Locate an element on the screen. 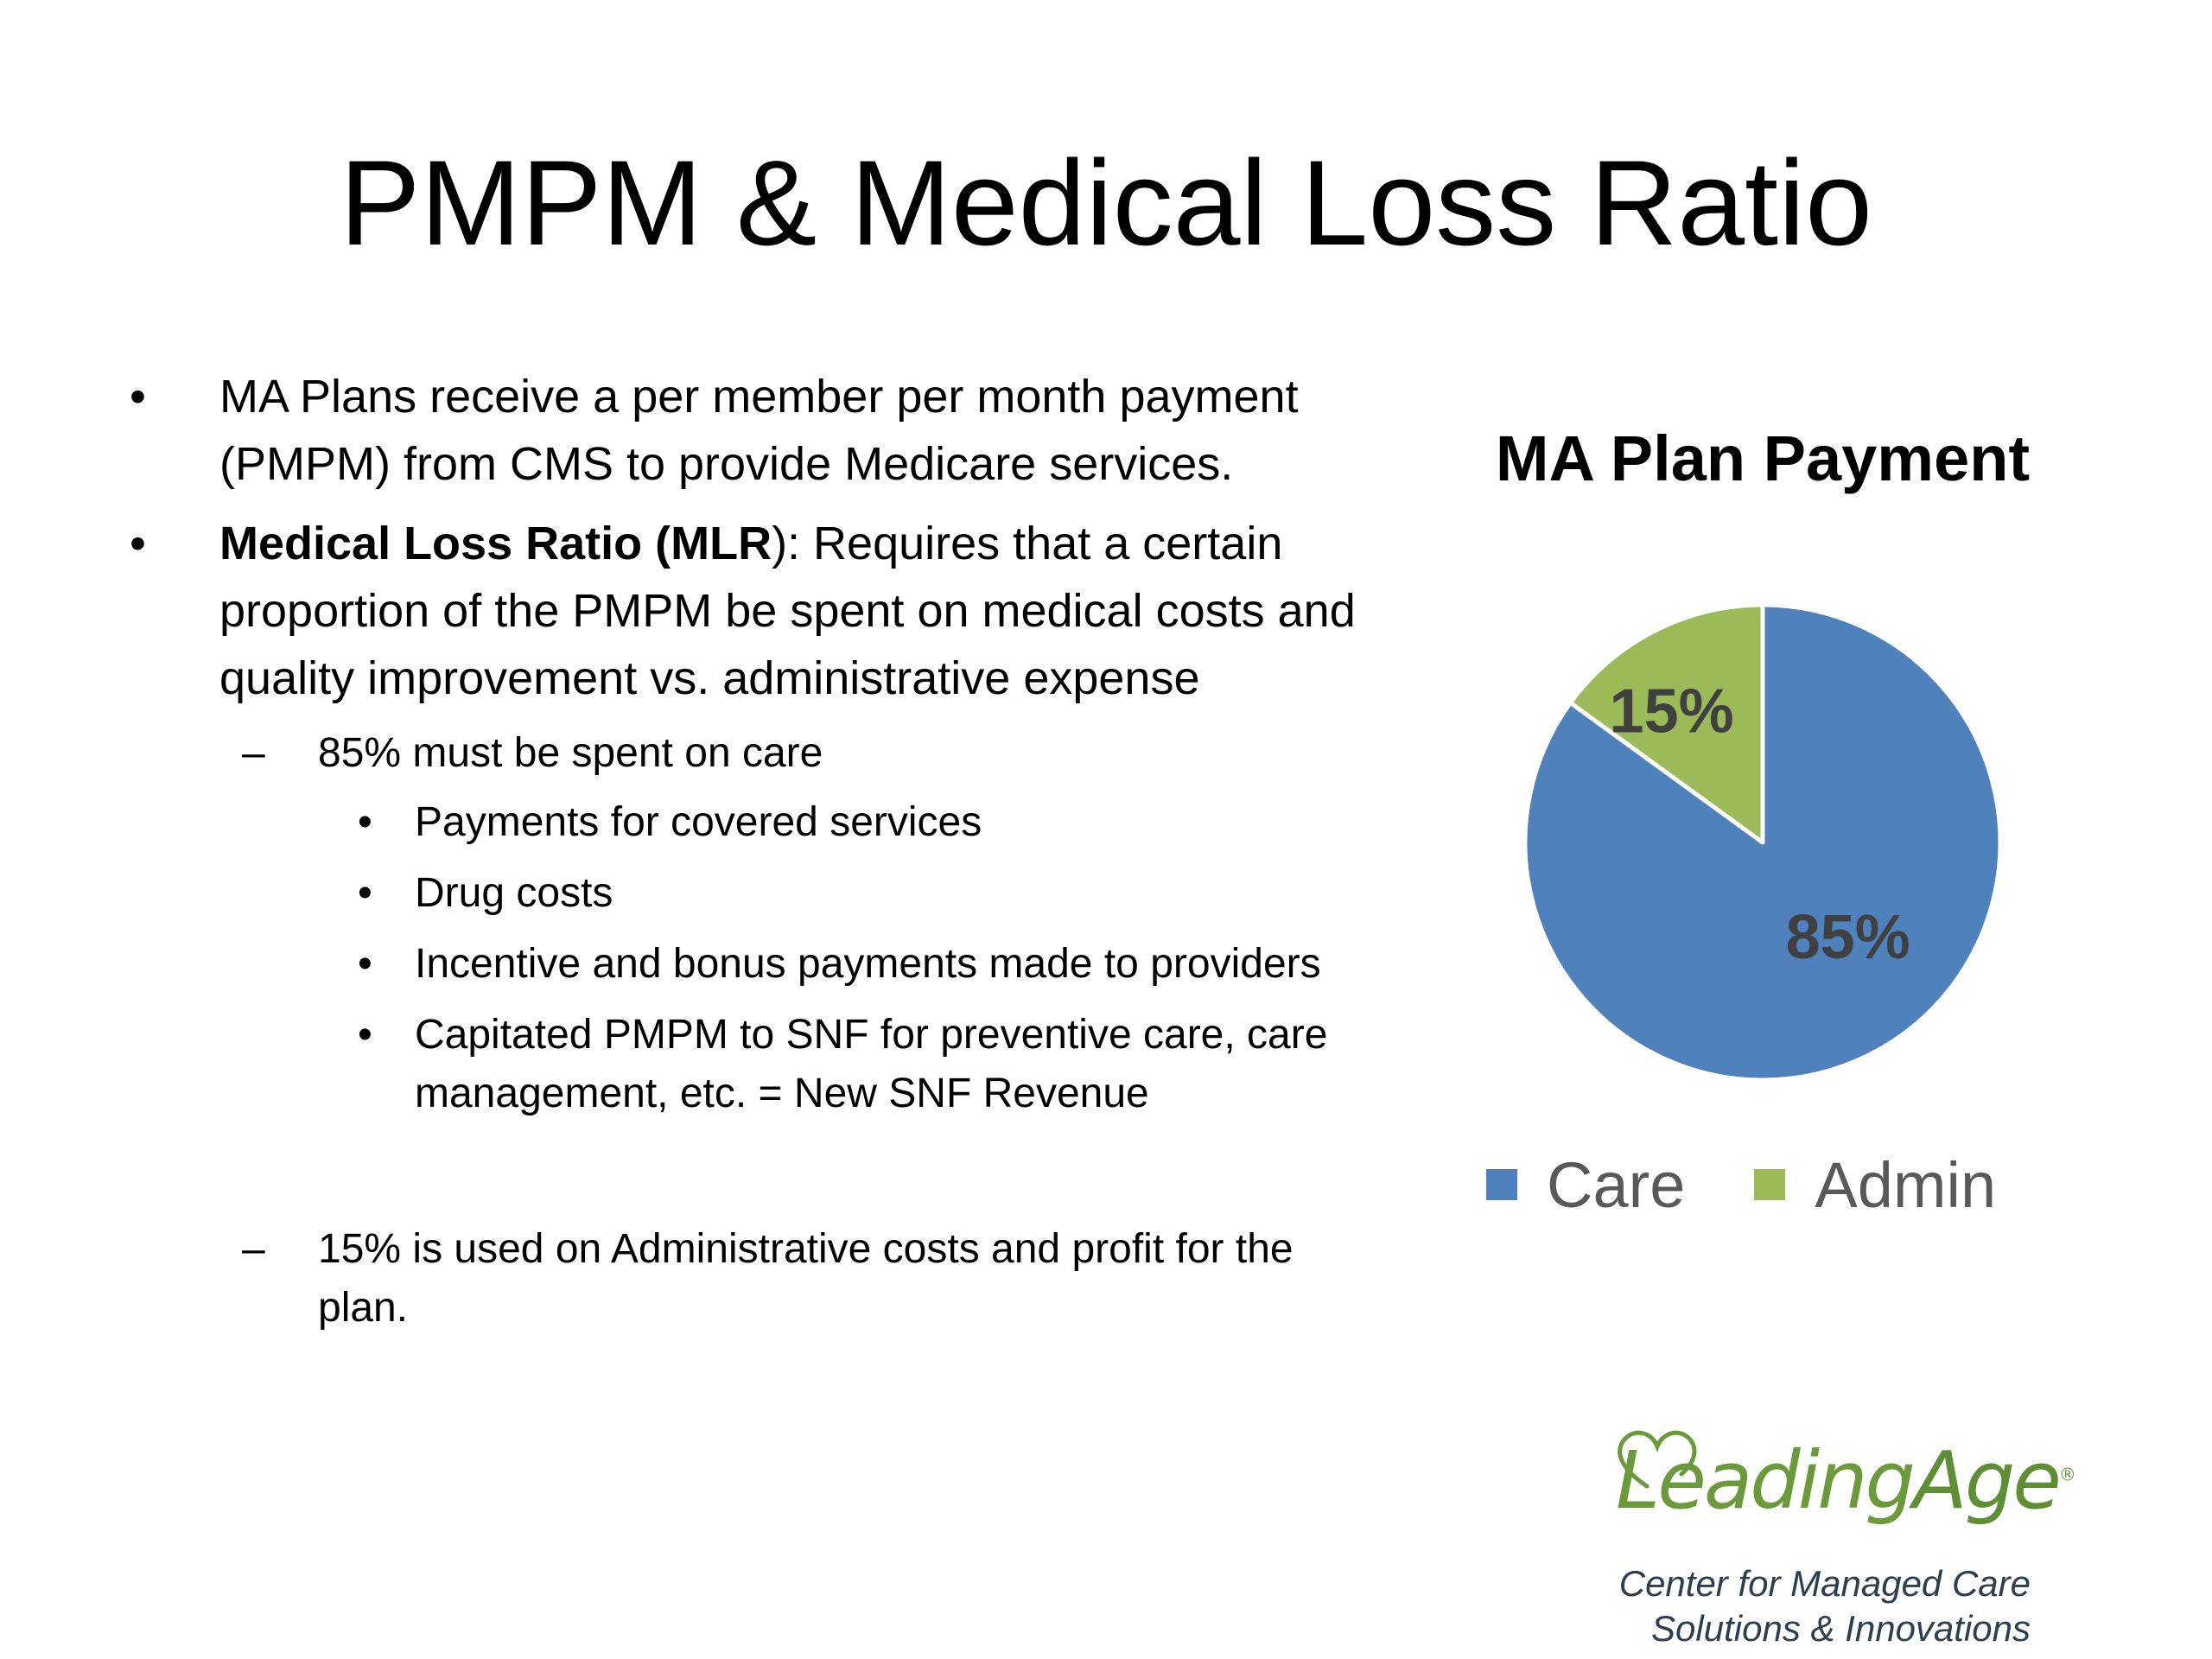 The image size is (2212, 1659). sub-sub-item-text: Payments for covered services is located at coordinates (698, 822).